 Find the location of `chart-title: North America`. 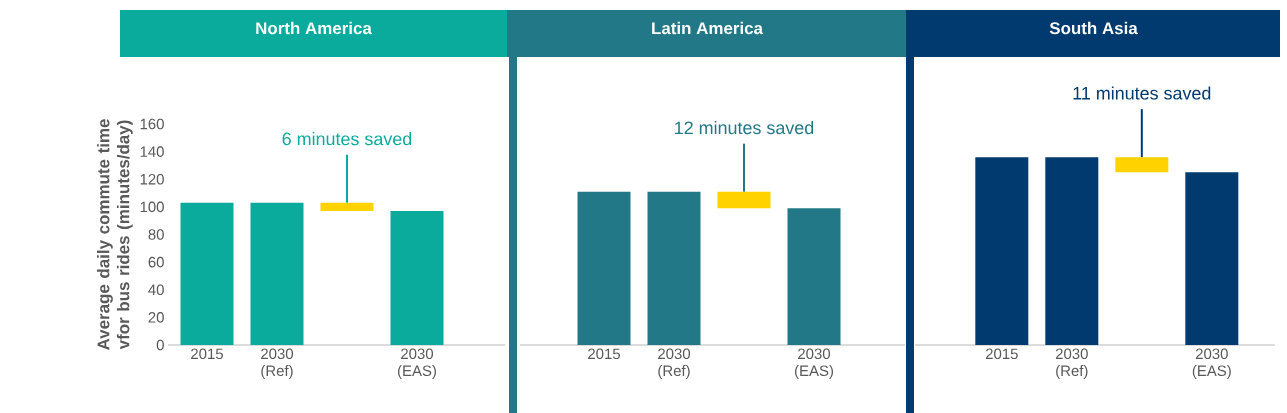

chart-title: North America is located at coordinates (314, 28).